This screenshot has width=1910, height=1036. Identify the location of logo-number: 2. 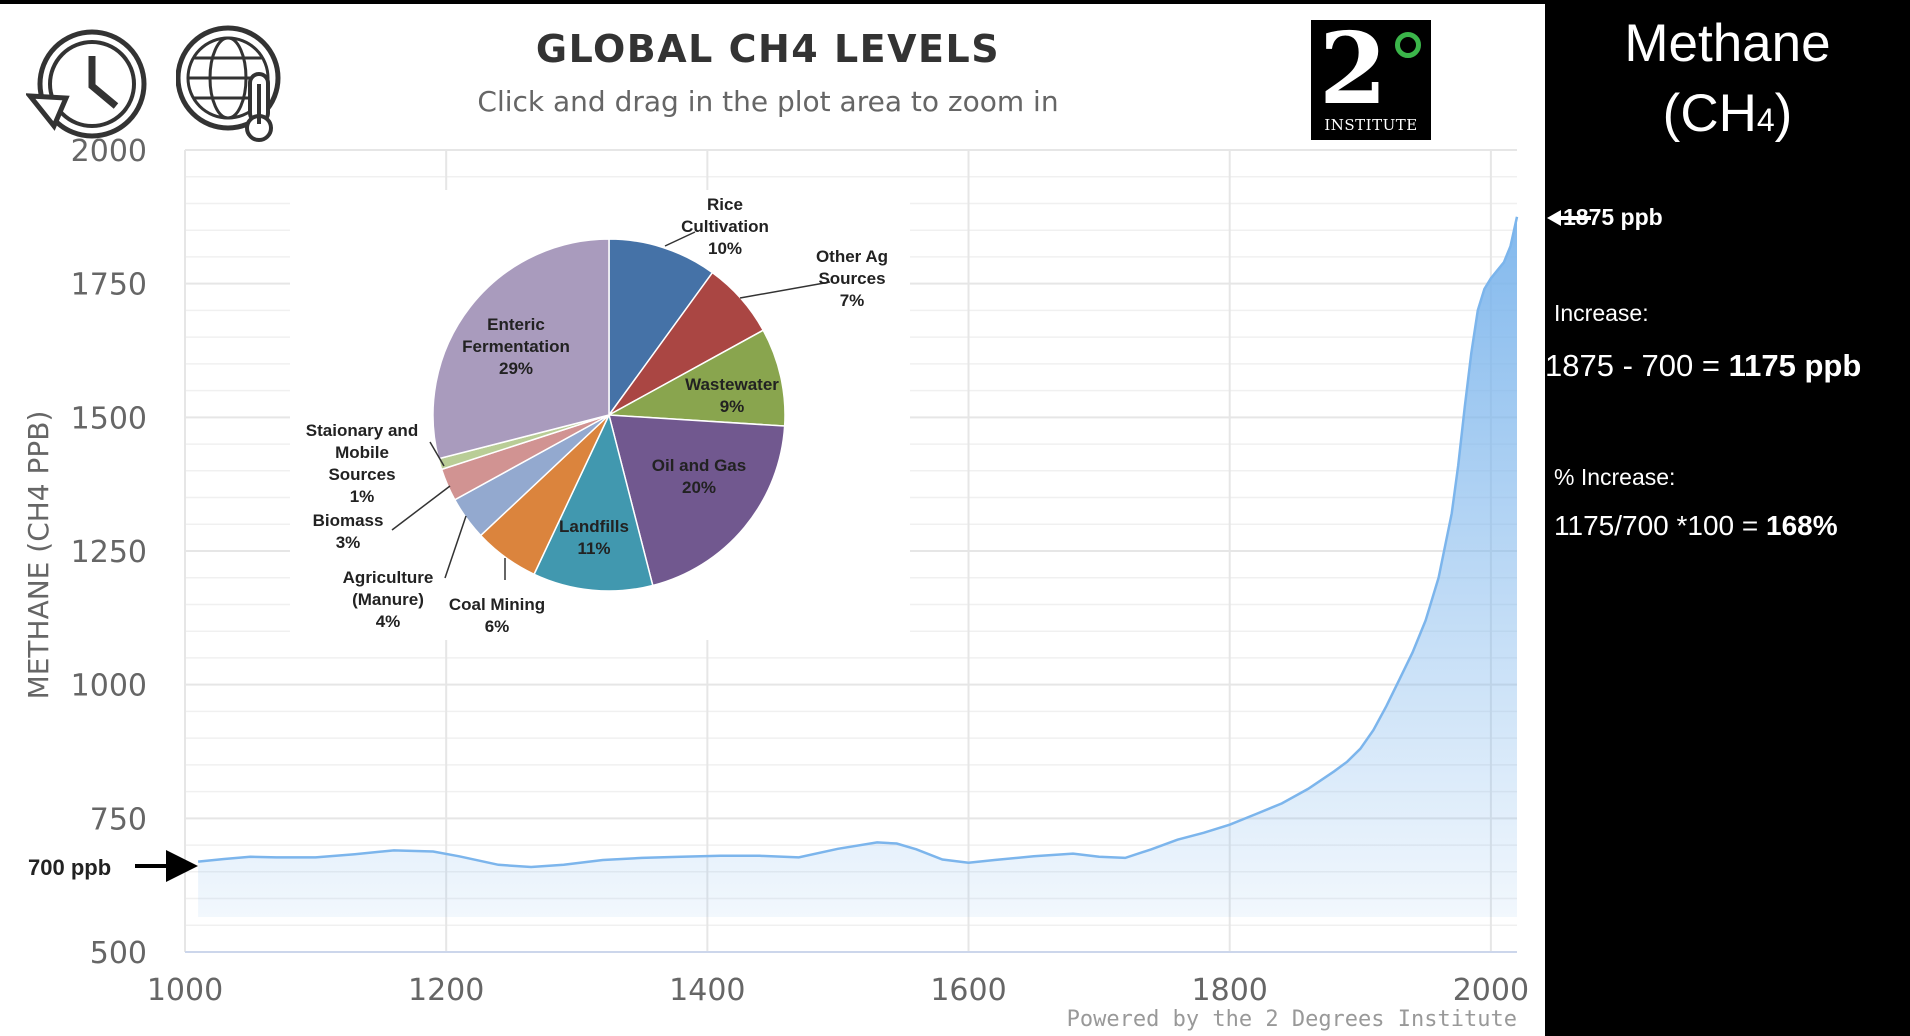
(1353, 69).